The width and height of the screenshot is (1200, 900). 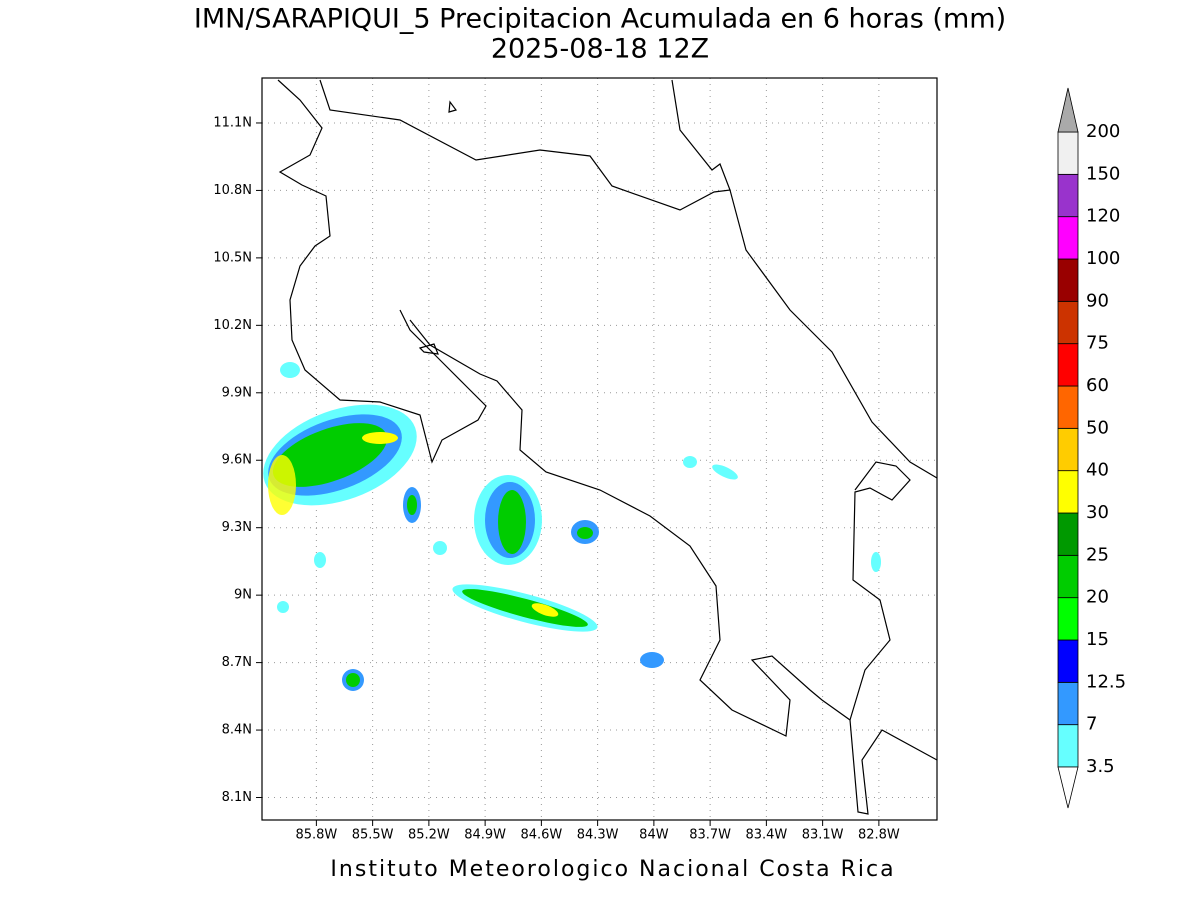 What do you see at coordinates (237, 730) in the screenshot?
I see `y-tick-label: 8.4N` at bounding box center [237, 730].